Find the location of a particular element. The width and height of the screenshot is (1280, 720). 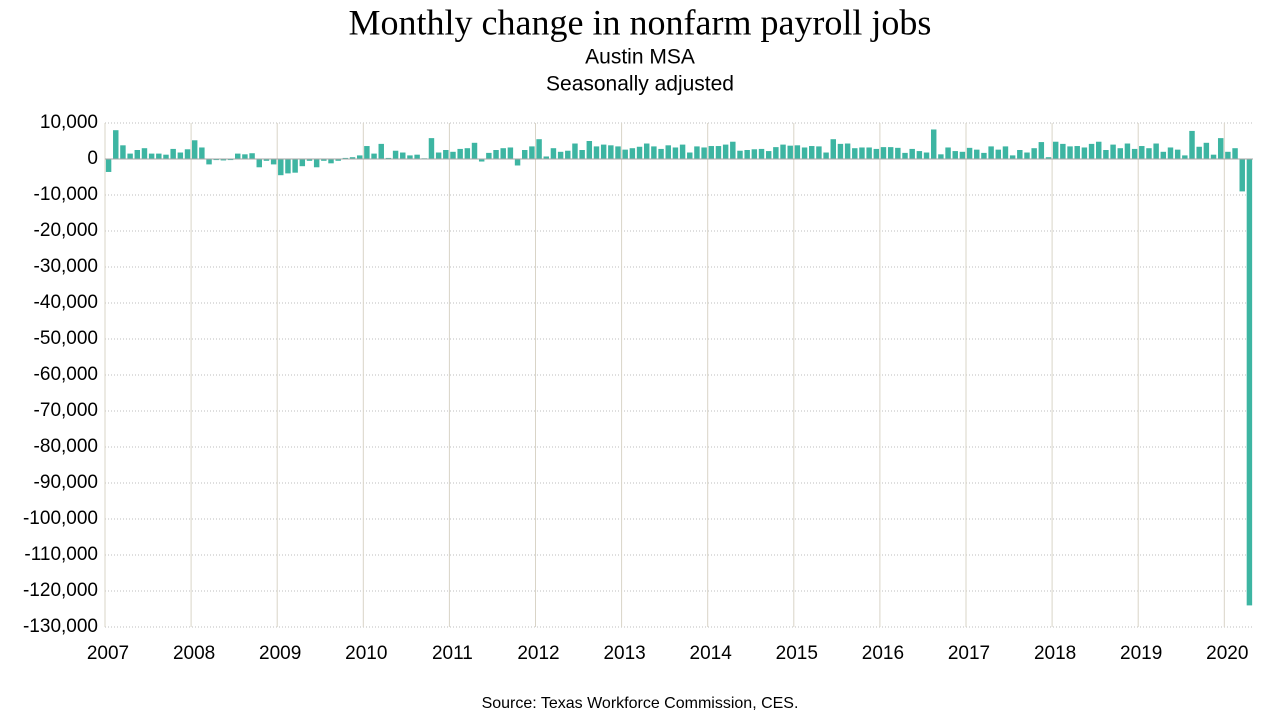

y-tick-label: -30,000 is located at coordinates (66, 266).